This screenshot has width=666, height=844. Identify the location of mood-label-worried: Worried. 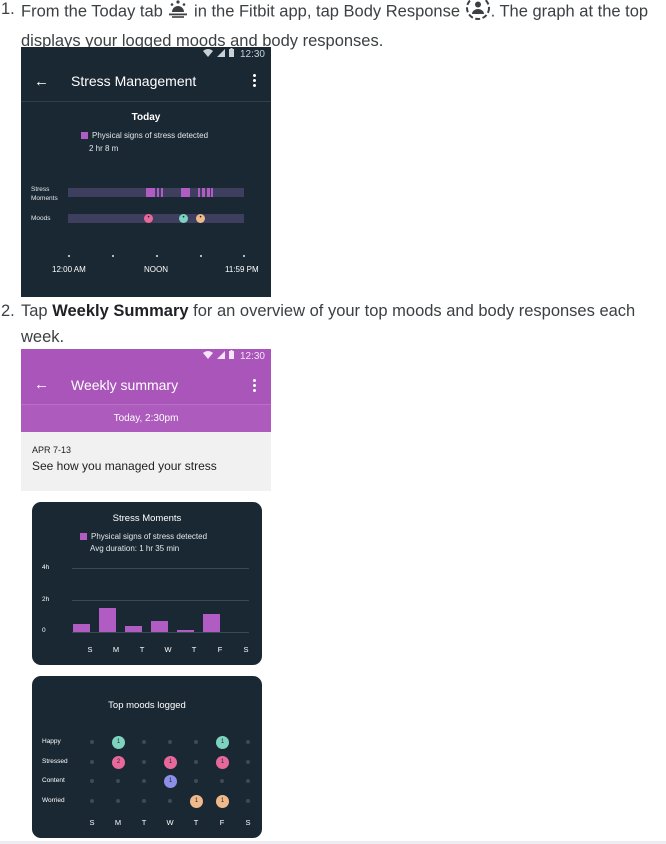
(53, 800).